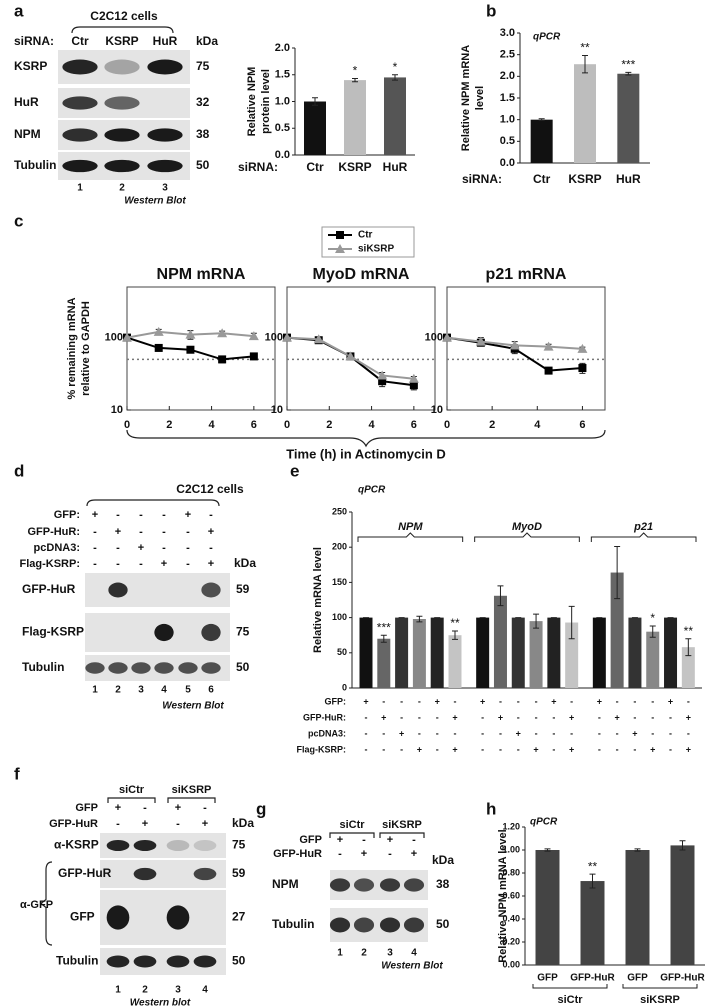  Describe the element at coordinates (36, 905) in the screenshot. I see `bracket-label: α-GFP` at that location.